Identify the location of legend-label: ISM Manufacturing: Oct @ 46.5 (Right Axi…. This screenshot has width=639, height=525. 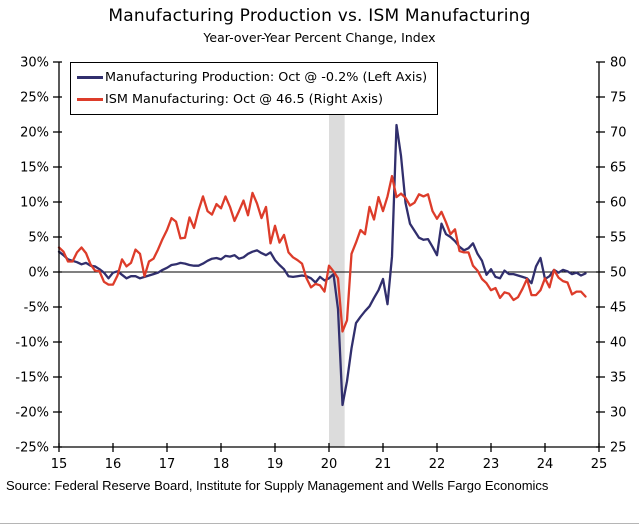
(244, 99).